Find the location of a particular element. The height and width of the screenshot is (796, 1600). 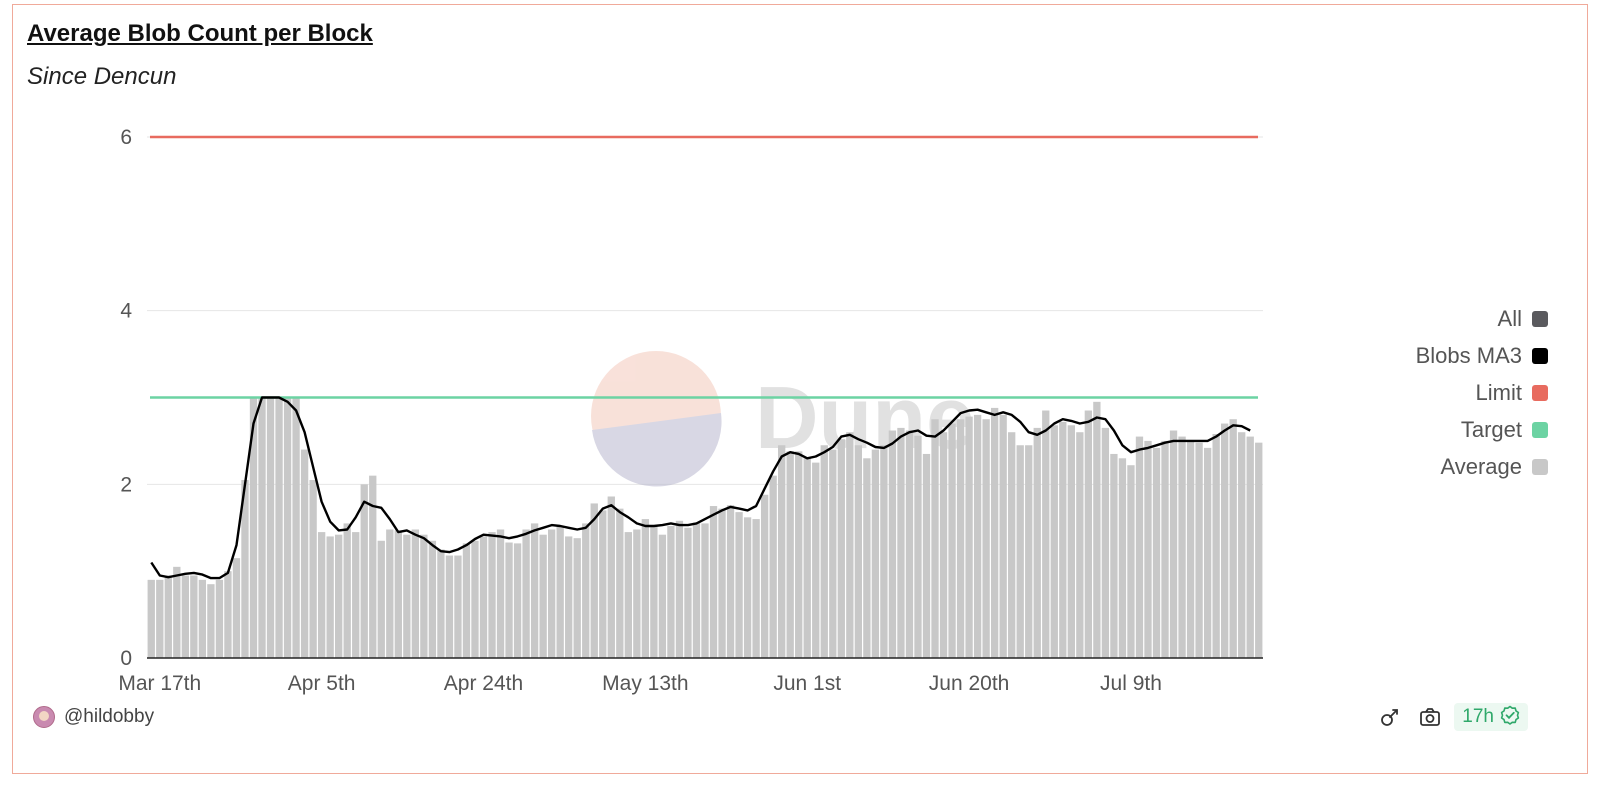

watermark-circle-lower is located at coordinates (657, 450).